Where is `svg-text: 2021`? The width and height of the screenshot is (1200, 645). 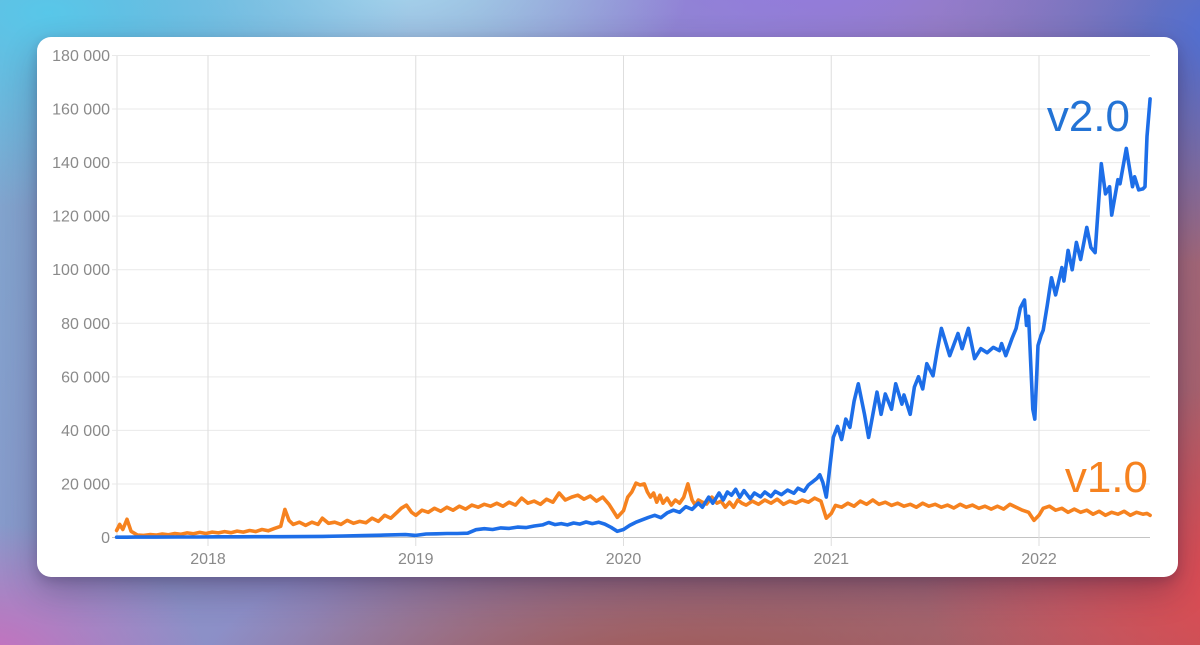
svg-text: 2021 is located at coordinates (831, 559).